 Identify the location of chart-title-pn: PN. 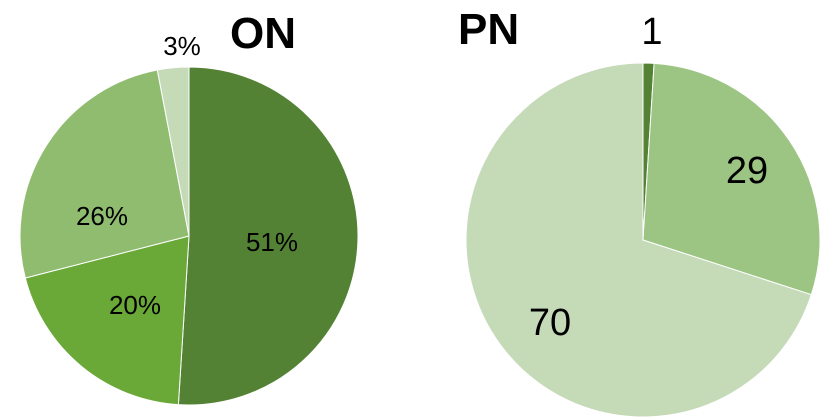
(489, 29).